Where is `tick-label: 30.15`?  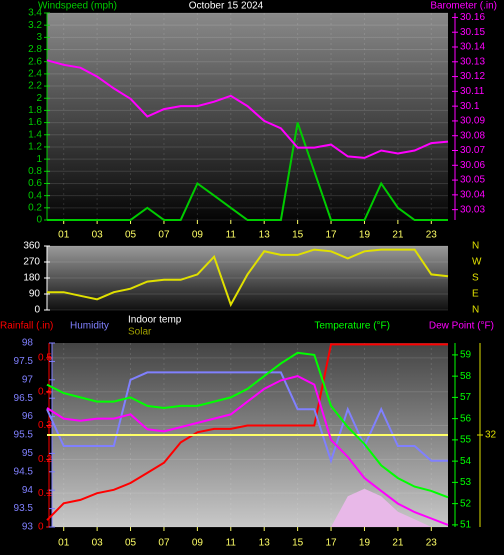 tick-label: 30.15 is located at coordinates (472, 32).